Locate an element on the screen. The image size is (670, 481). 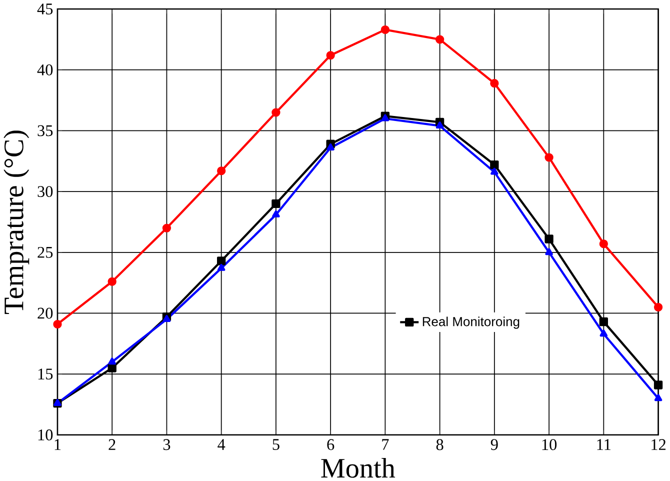
x-tick-label: 8 is located at coordinates (440, 444).